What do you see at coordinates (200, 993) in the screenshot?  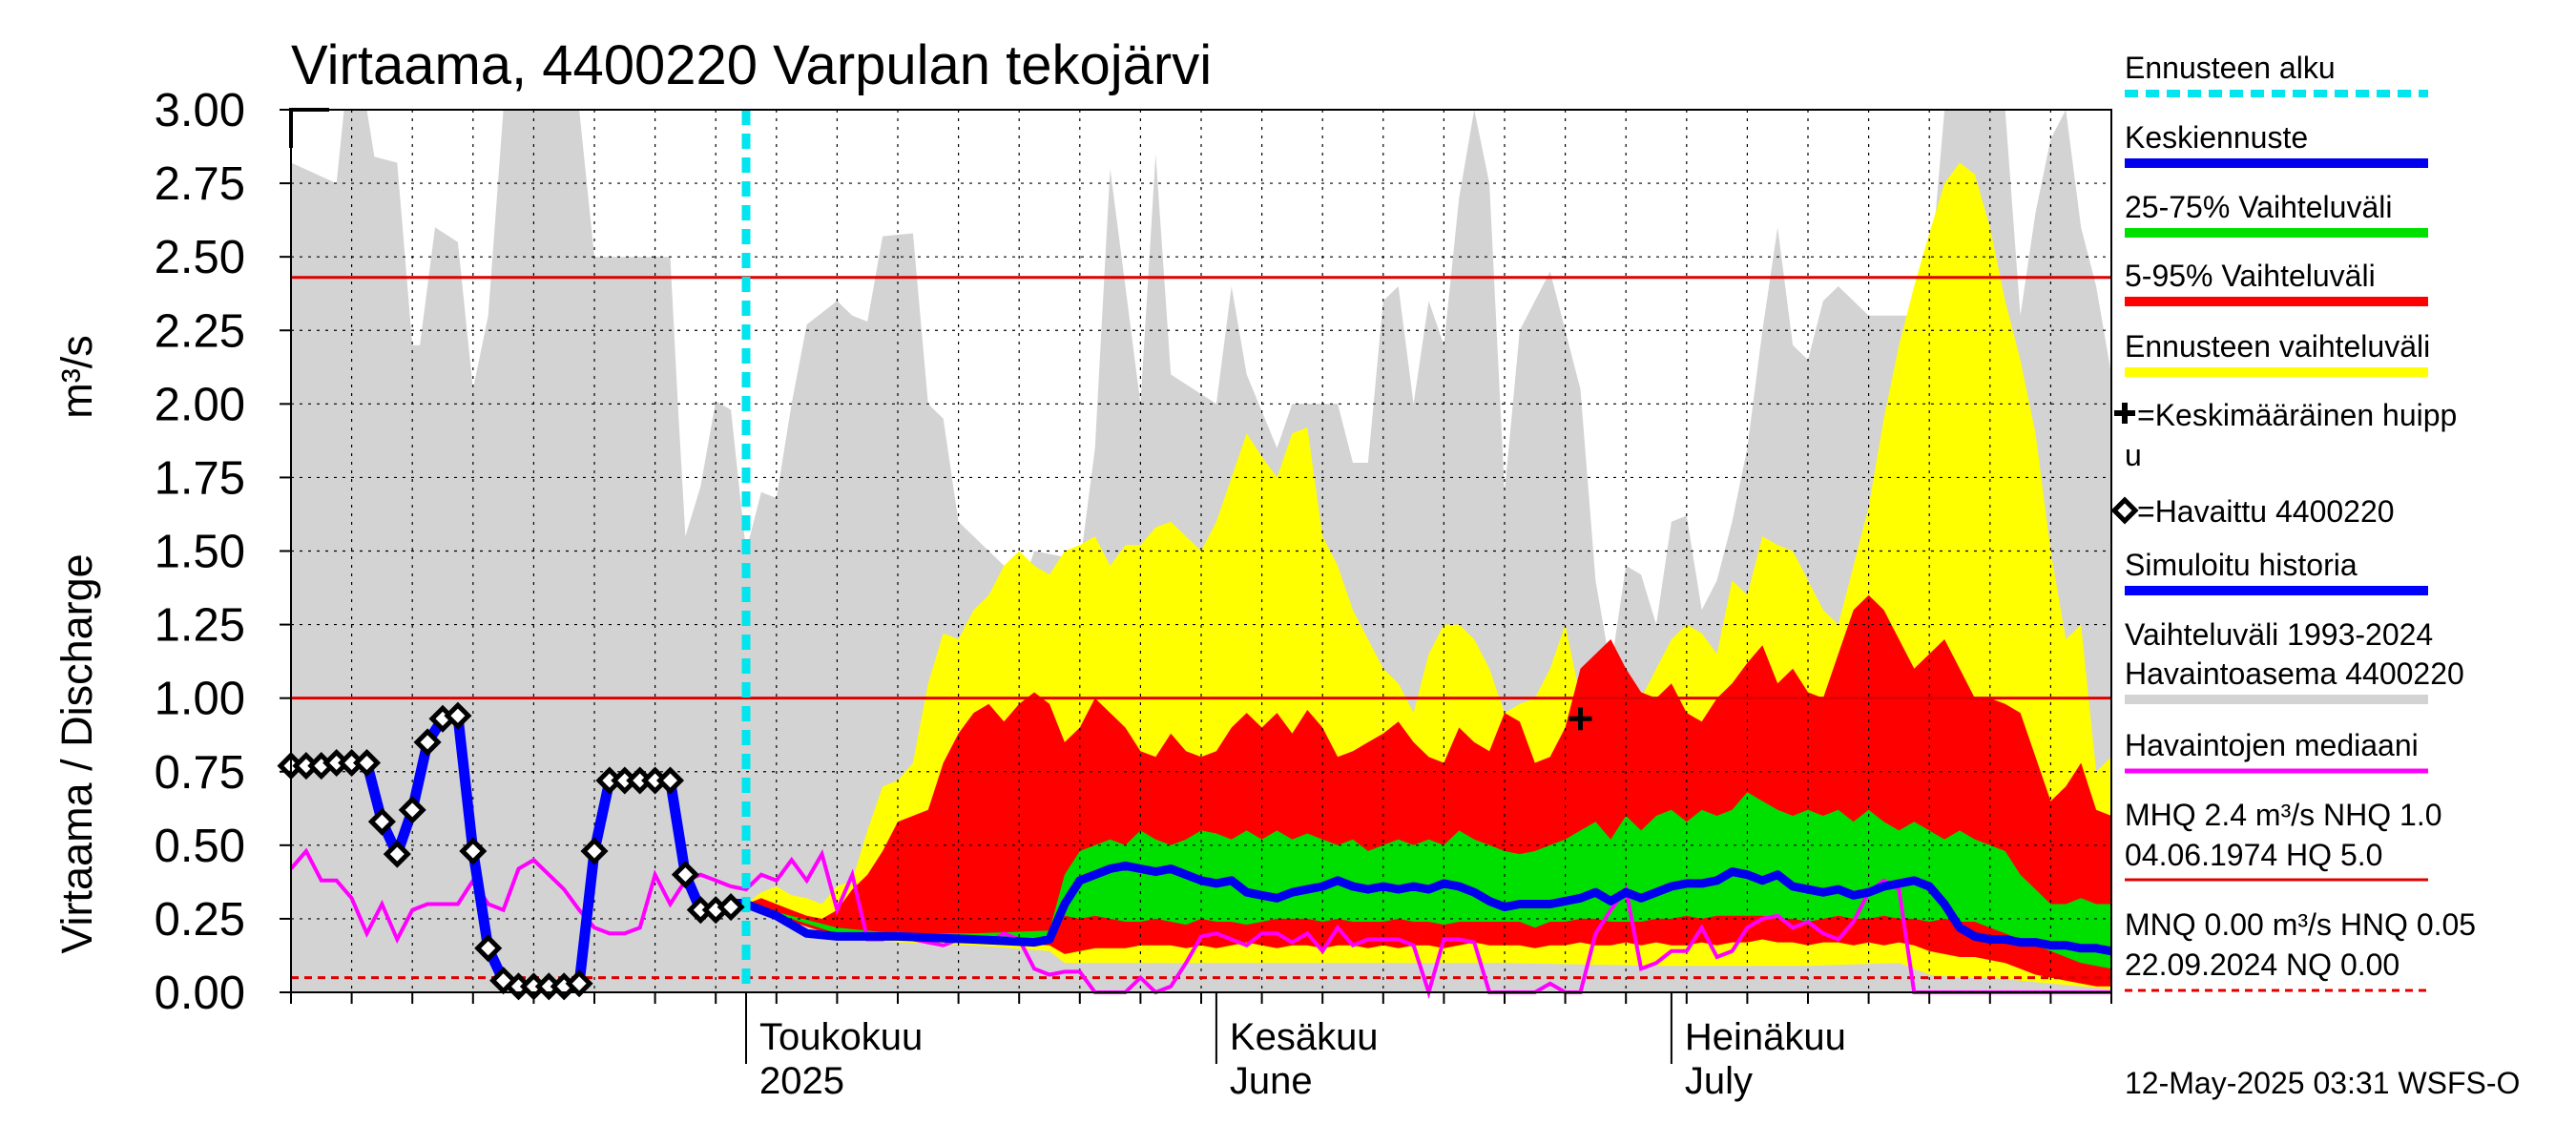 I see `y-tick-label: 0.00` at bounding box center [200, 993].